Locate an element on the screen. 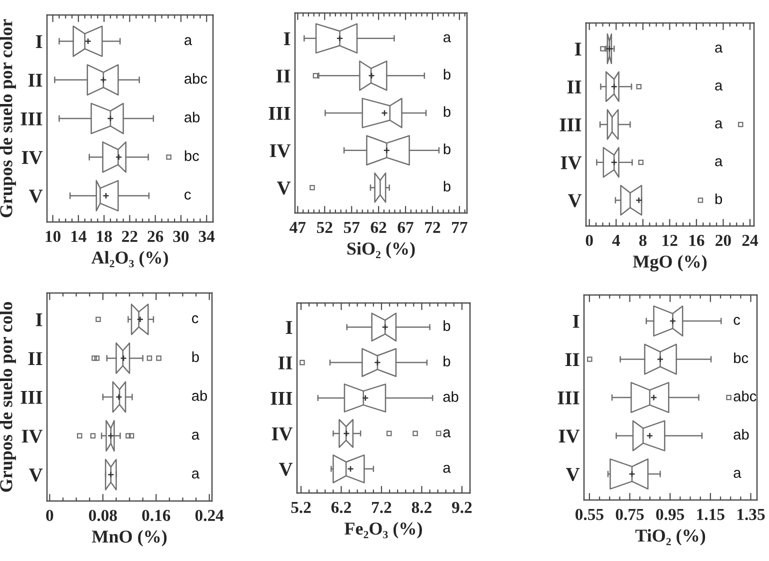 The image size is (769, 561). x-tick-label: 22 is located at coordinates (130, 236).